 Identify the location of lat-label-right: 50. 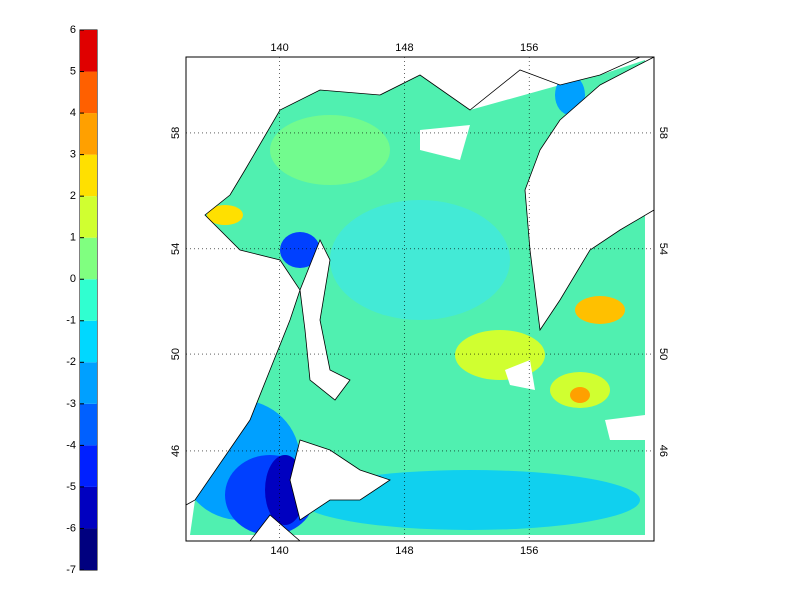
(663, 354).